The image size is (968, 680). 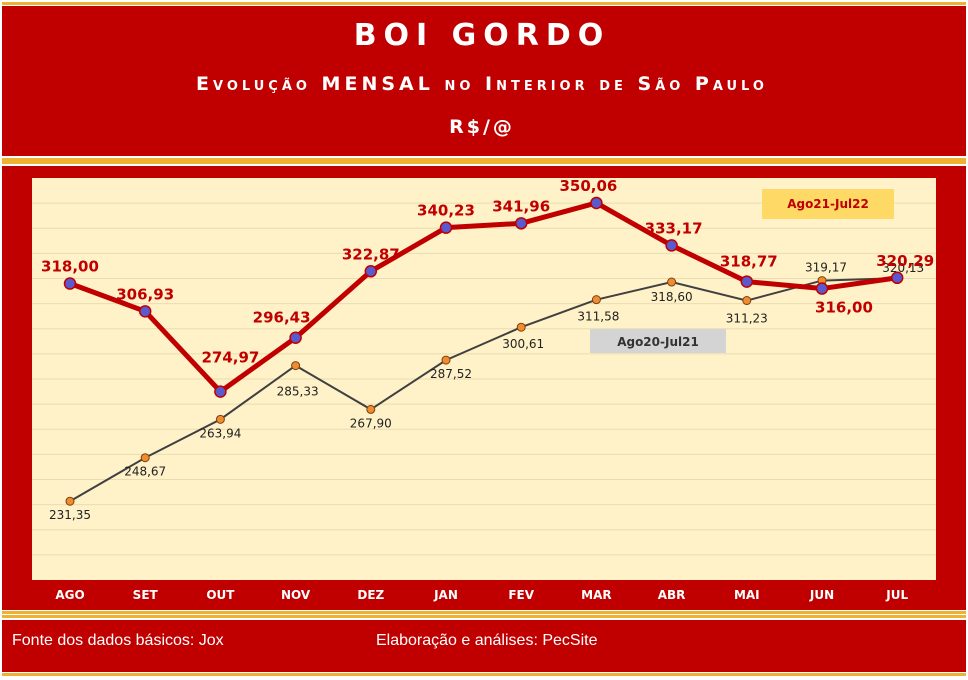 I want to click on footer-source: Fonte dos dados básicos: Jox, so click(x=118, y=640).